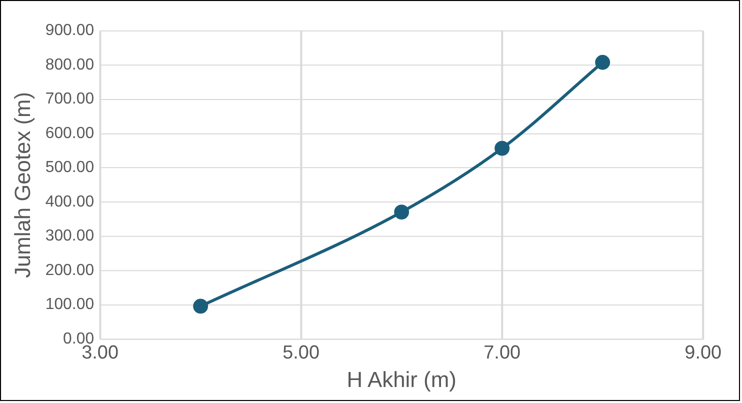  Describe the element at coordinates (69, 133) in the screenshot. I see `y-tick-label: 600.00` at that location.